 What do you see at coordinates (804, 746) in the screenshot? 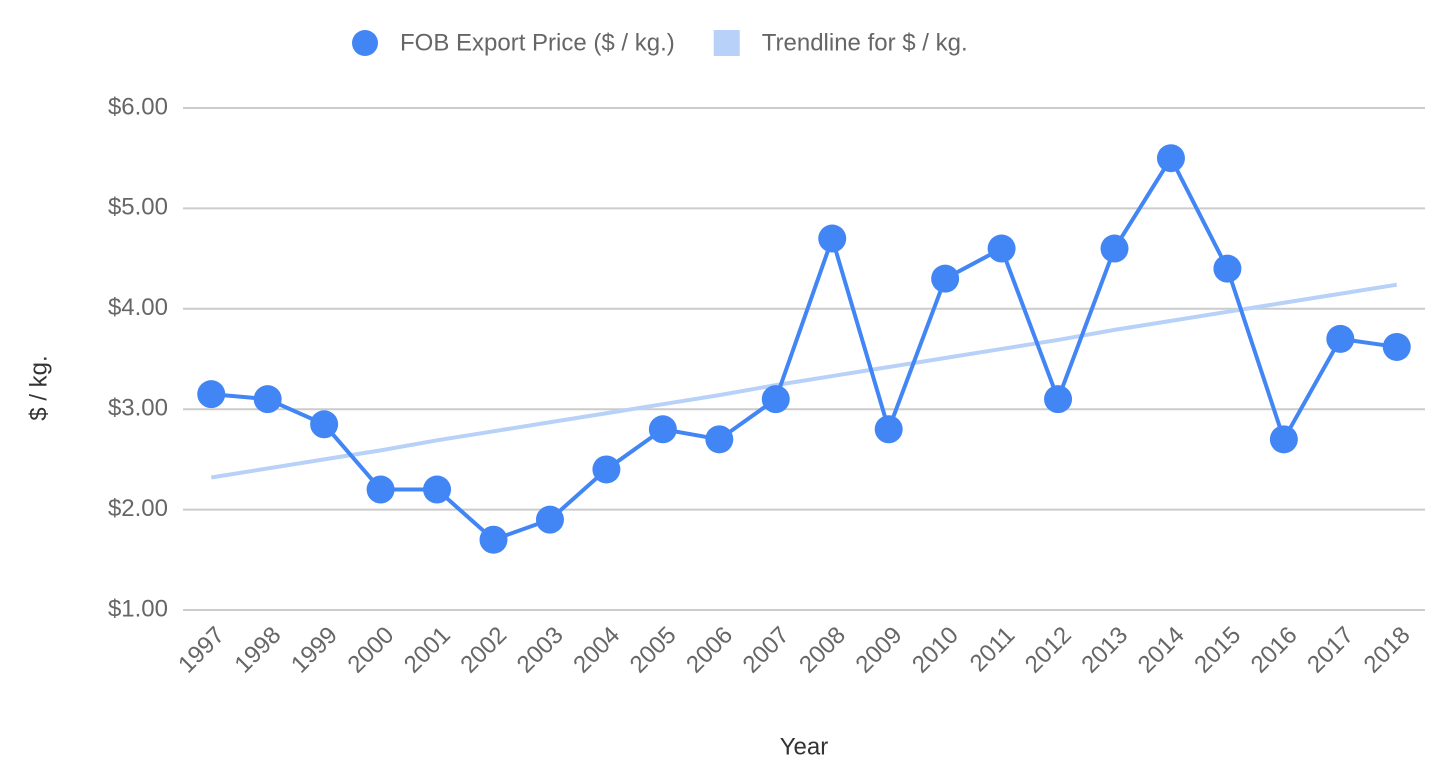
I see `x-axis-title: Year` at bounding box center [804, 746].